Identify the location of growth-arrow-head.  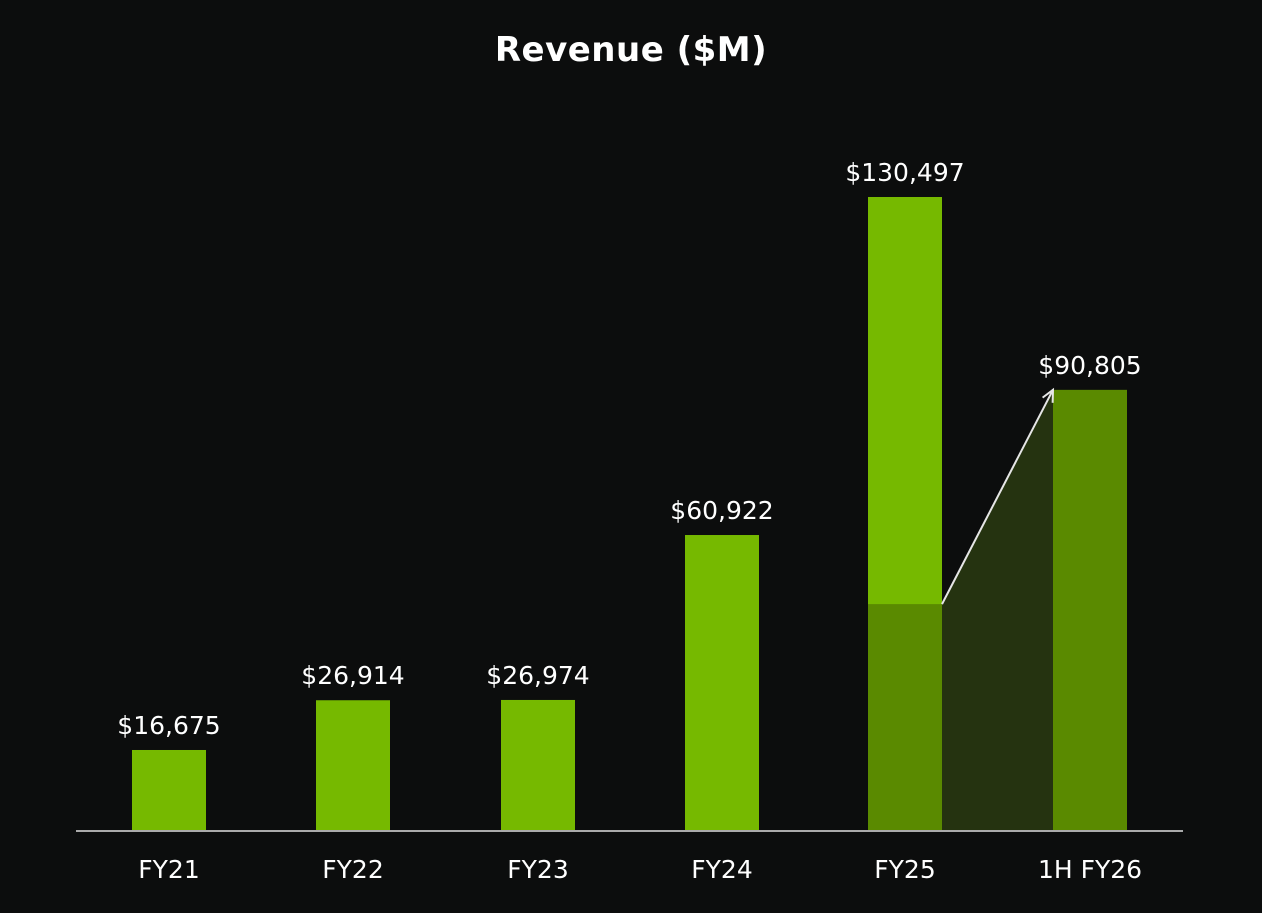
(1048, 395).